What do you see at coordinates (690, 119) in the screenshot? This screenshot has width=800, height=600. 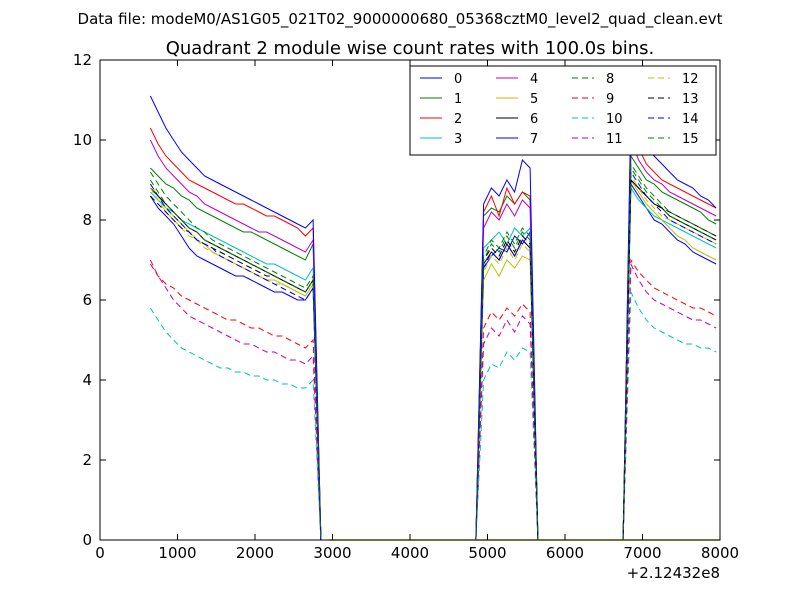 I see `legend-label-14: 14` at bounding box center [690, 119].